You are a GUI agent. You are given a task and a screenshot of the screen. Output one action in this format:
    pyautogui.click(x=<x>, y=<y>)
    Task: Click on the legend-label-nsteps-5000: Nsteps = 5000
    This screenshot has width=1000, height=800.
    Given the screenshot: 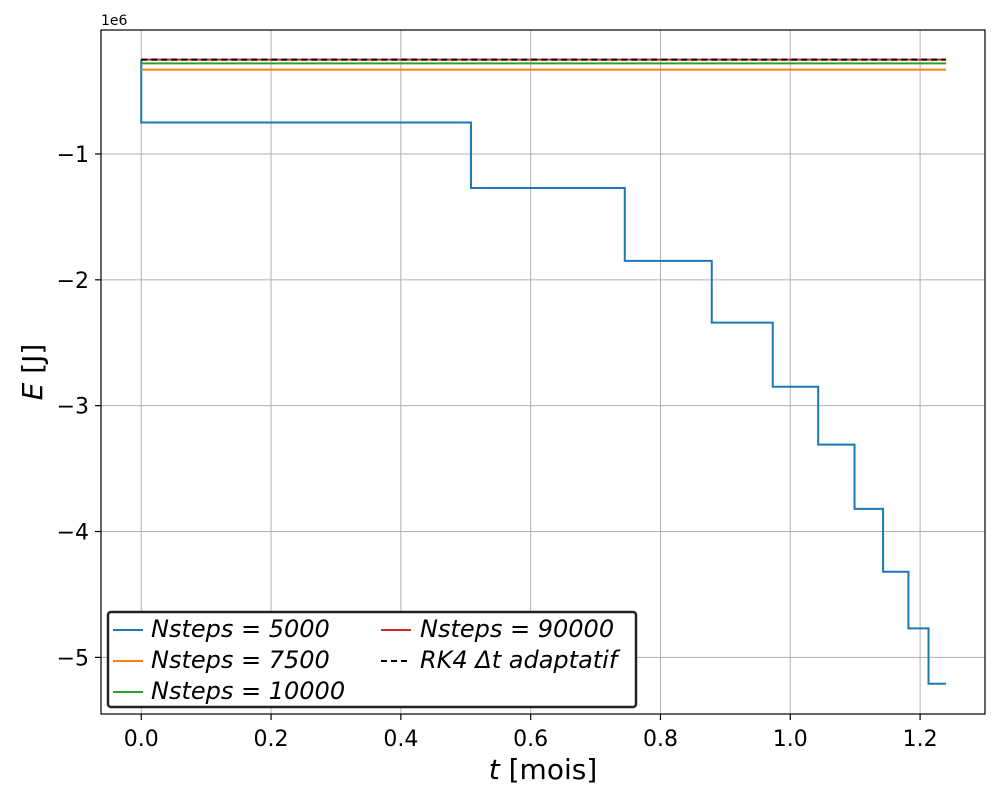 What is the action you would take?
    pyautogui.click(x=240, y=629)
    